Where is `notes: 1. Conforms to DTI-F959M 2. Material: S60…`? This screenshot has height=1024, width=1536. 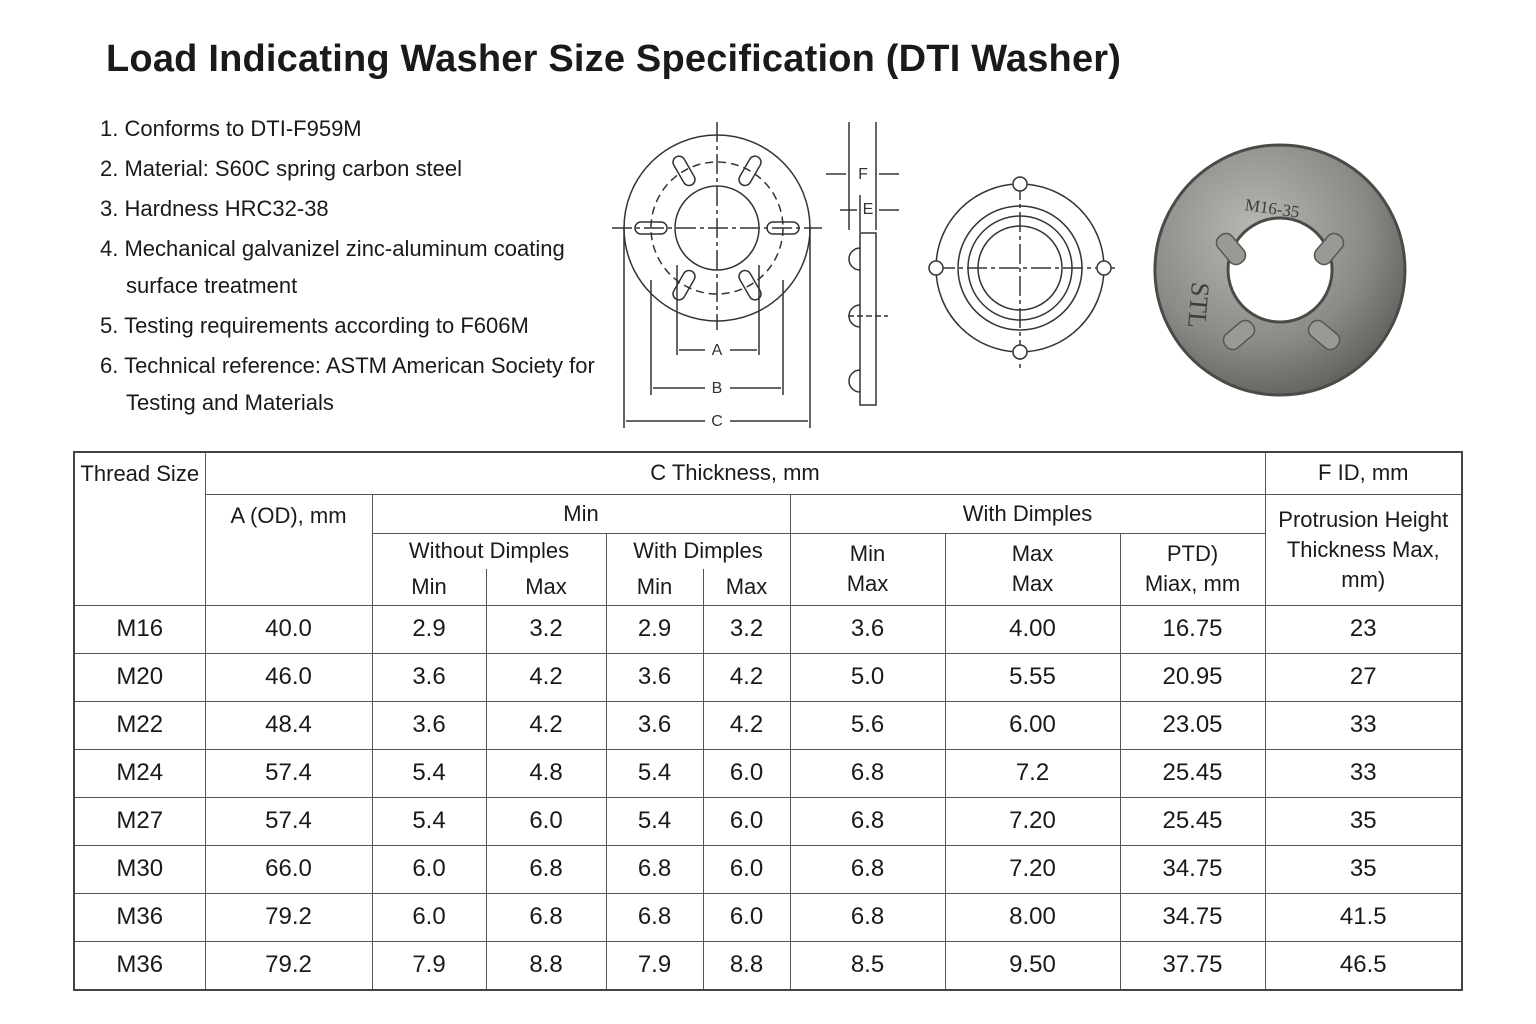 notes: 1. Conforms to DTI-F959M 2. Material: S60… is located at coordinates (360, 267).